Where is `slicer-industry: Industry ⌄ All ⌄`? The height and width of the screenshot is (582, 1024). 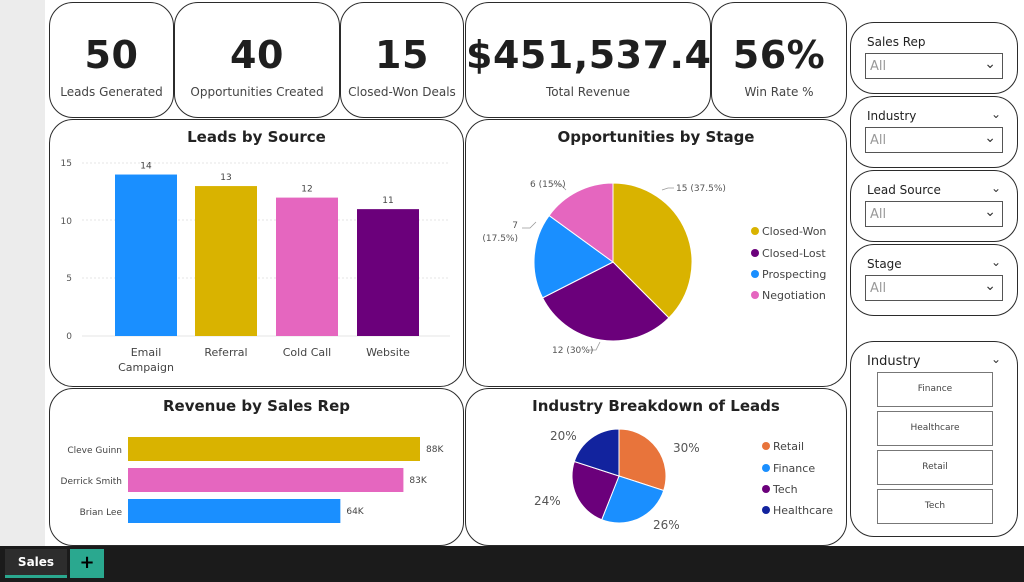 slicer-industry: Industry ⌄ All ⌄ is located at coordinates (934, 132).